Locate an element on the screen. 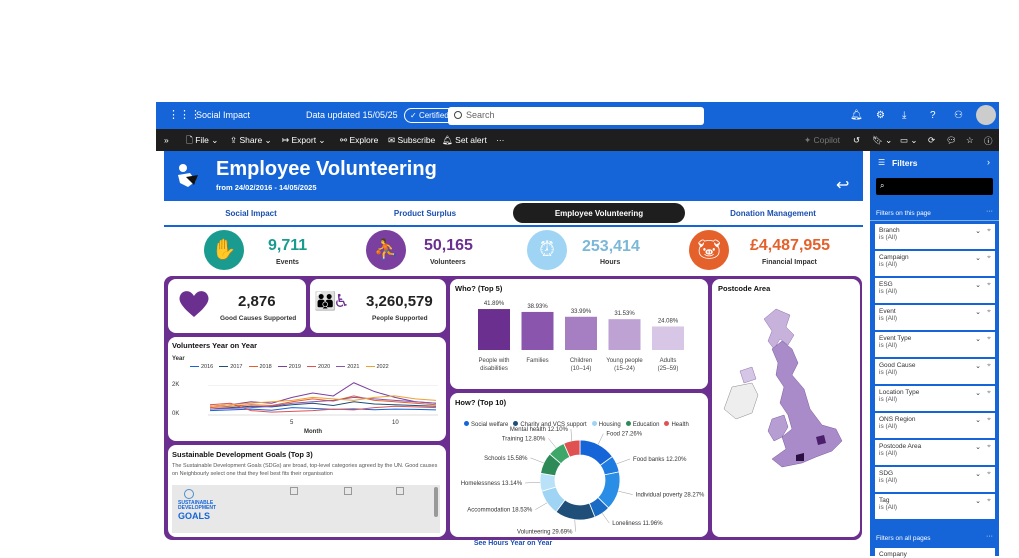 The height and width of the screenshot is (558, 1019). tab-product-surplus: Product Surplus is located at coordinates (425, 213).